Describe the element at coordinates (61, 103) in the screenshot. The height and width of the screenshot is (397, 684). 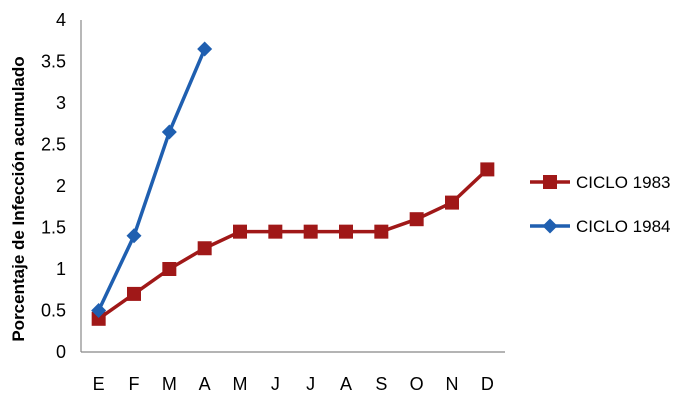
I see `y-tick-label: 3` at that location.